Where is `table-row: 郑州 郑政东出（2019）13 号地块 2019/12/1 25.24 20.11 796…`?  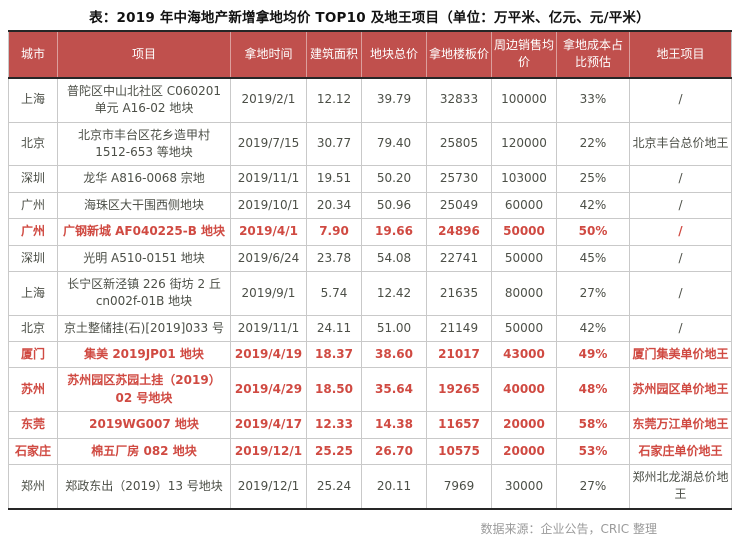
table-row: 郑州 郑政东出（2019）13 号地块 2019/12/1 25.24 20.11 796… is located at coordinates (370, 487).